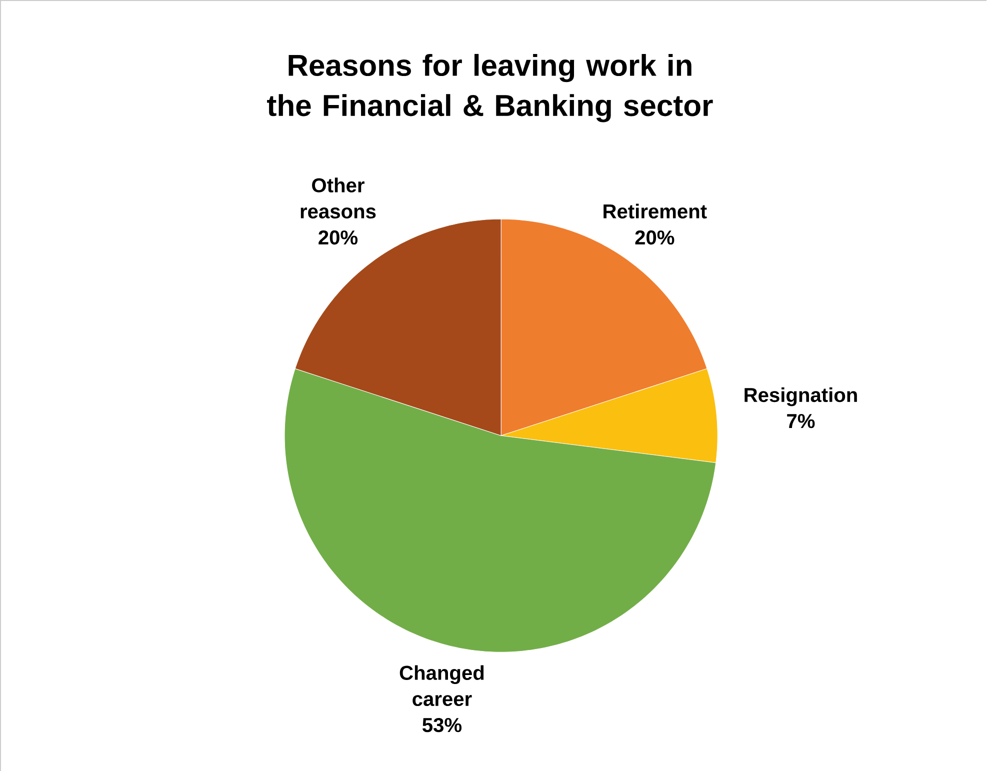 This screenshot has width=987, height=771. What do you see at coordinates (338, 197) in the screenshot?
I see `slice-label: Other reasons` at bounding box center [338, 197].